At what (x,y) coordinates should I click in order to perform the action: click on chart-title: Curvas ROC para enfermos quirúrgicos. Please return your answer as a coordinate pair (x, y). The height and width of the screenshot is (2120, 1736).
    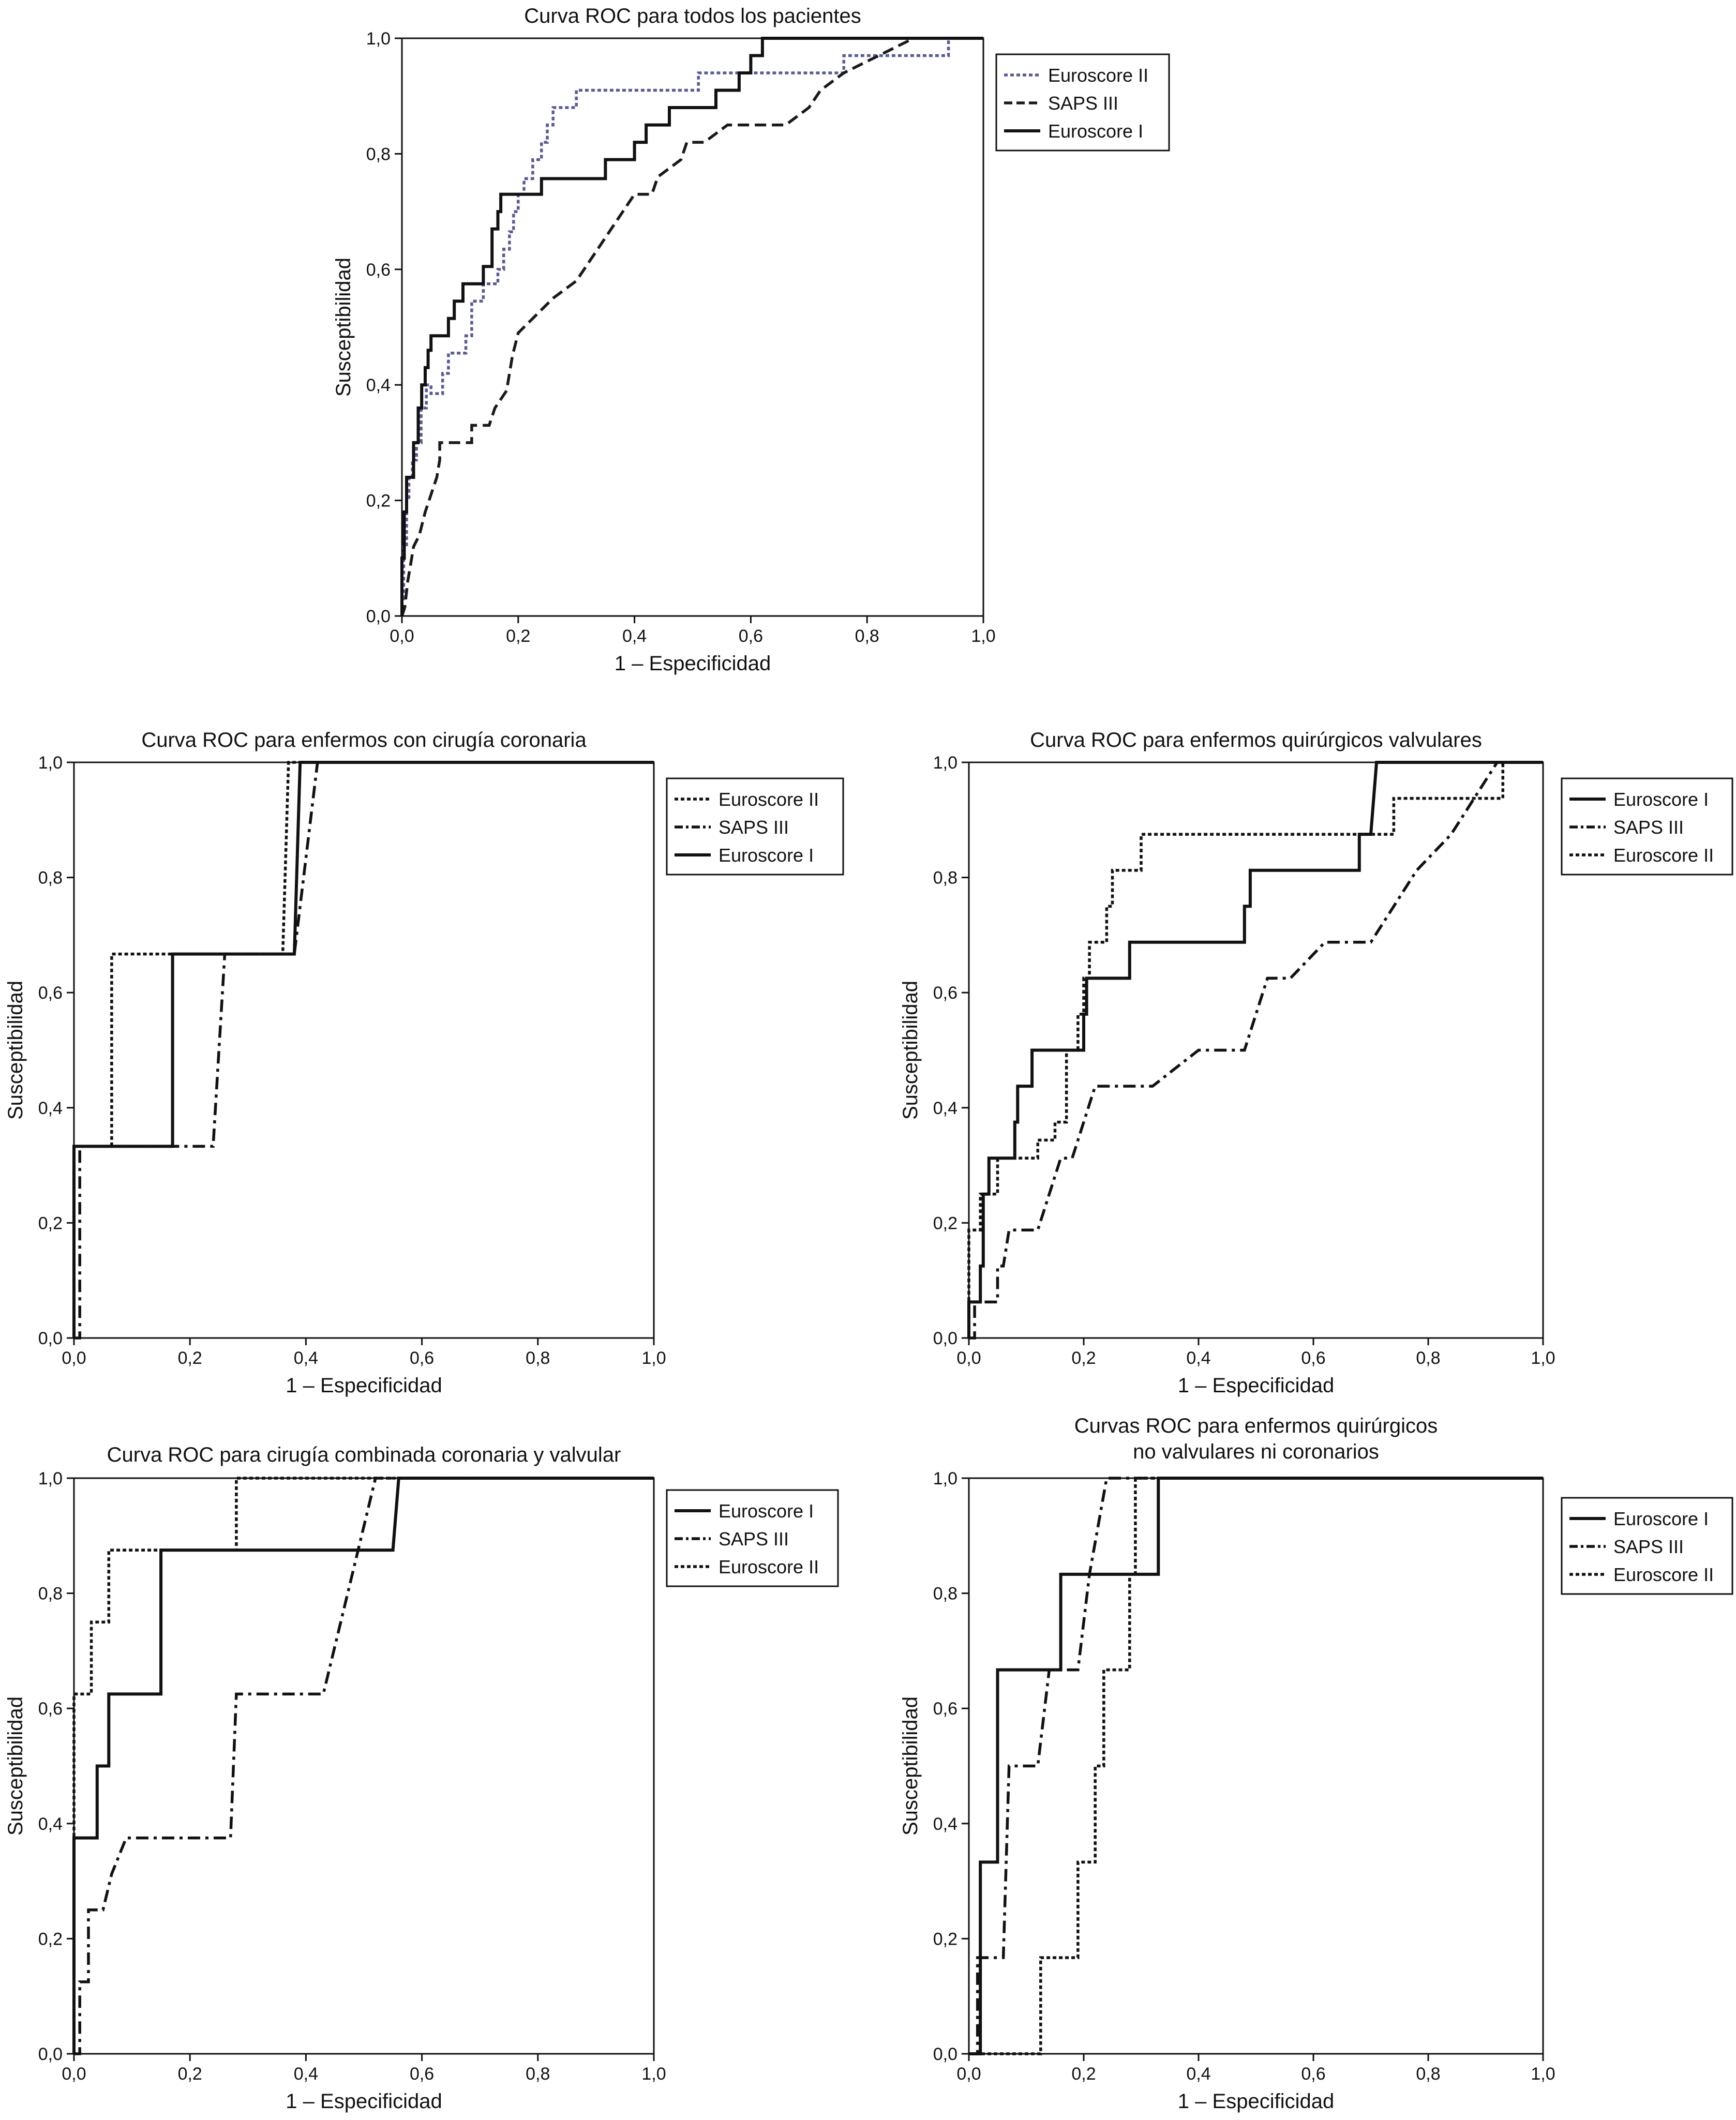
    Looking at the image, I should click on (1256, 1426).